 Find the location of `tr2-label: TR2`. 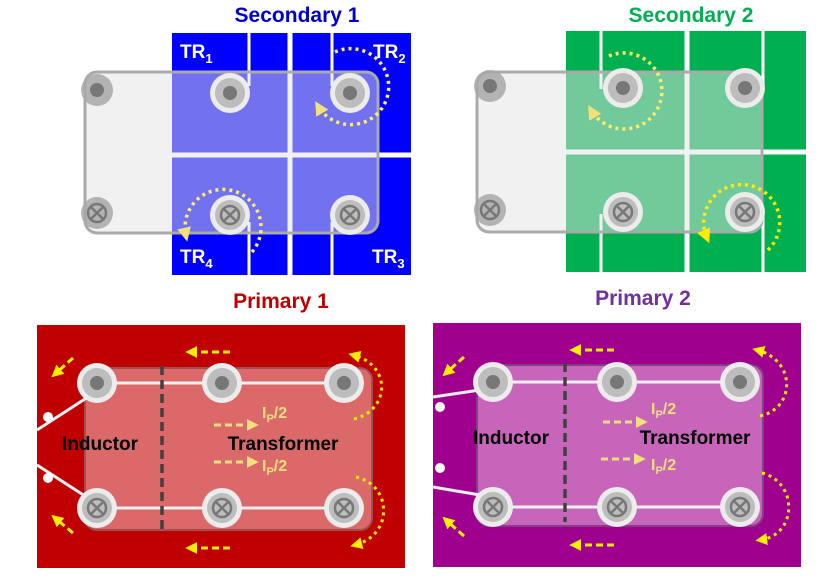

tr2-label: TR2 is located at coordinates (389, 54).